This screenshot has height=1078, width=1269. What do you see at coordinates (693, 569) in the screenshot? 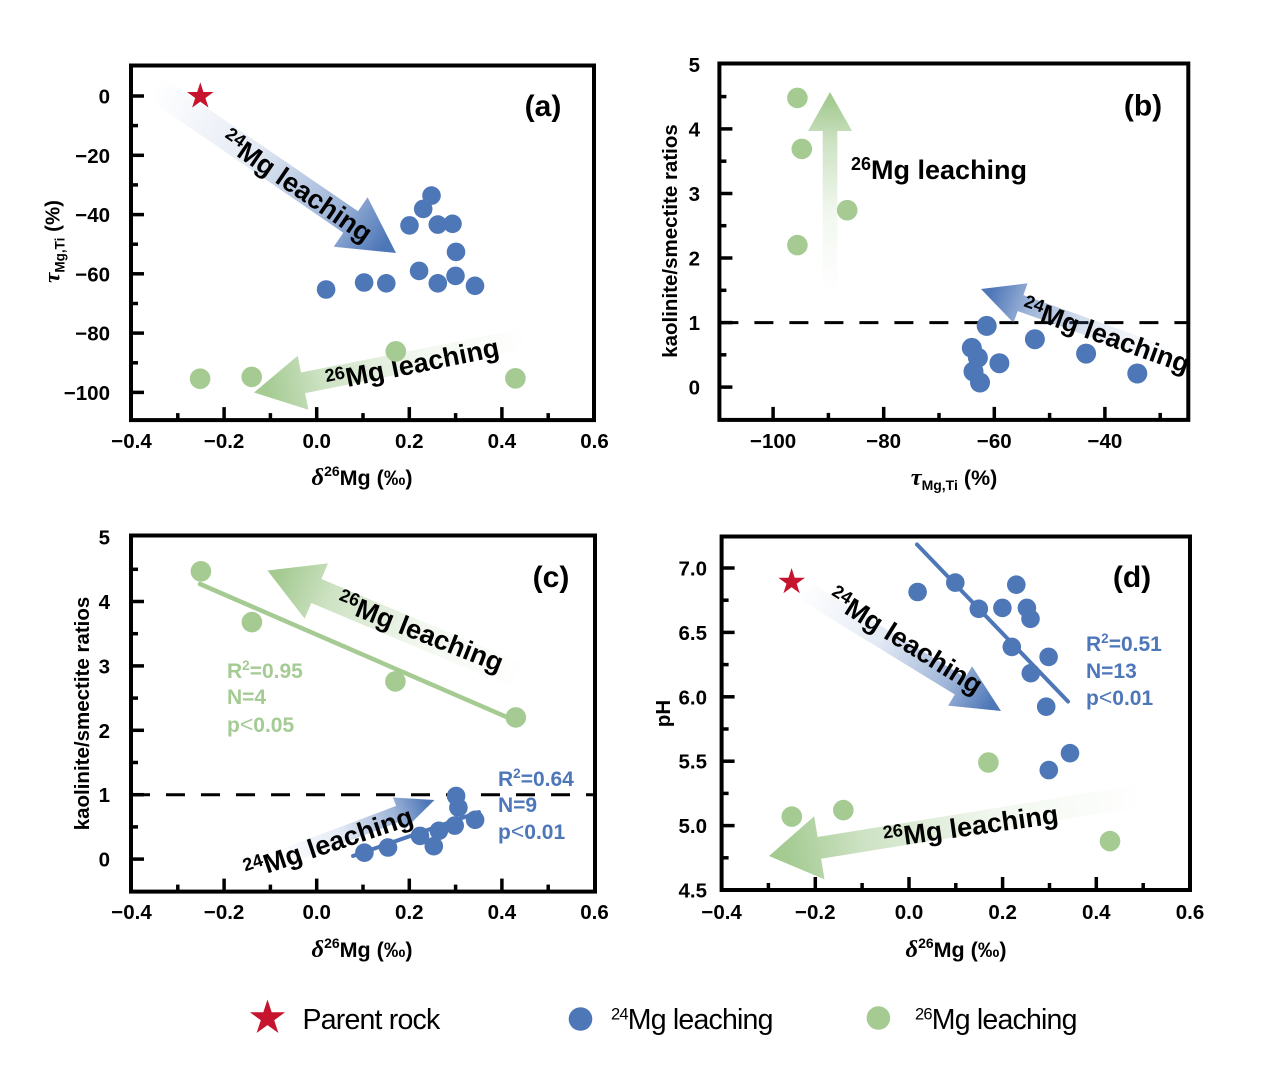
I see `svg-text: 7.0` at bounding box center [693, 569].